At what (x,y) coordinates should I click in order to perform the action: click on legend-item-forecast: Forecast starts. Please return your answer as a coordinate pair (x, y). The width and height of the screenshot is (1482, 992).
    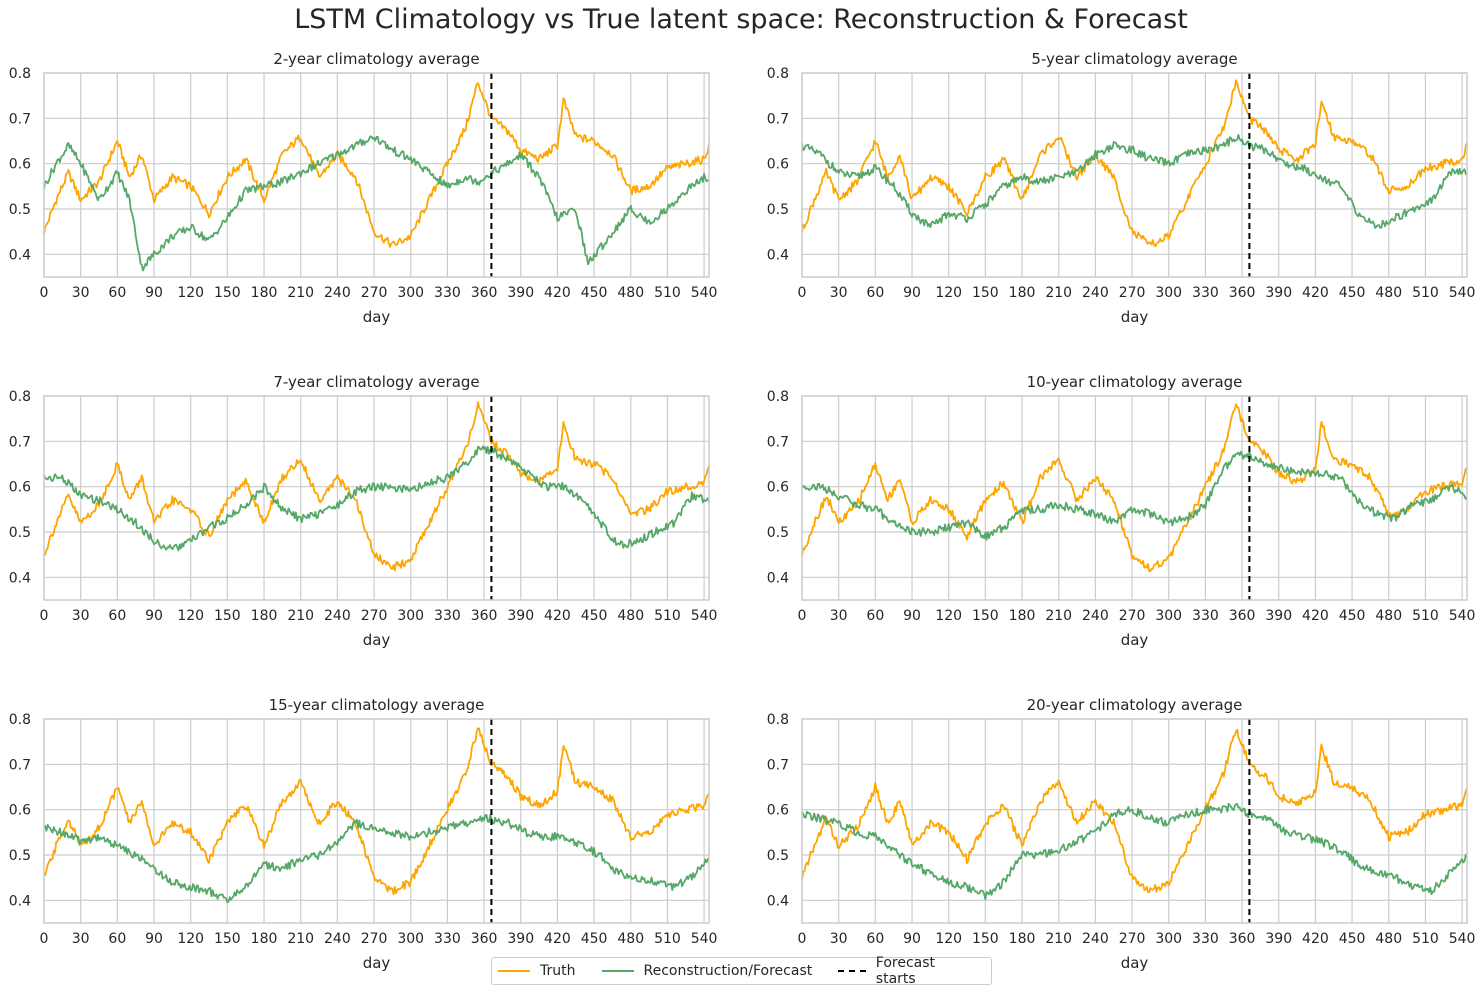
    Looking at the image, I should click on (901, 971).